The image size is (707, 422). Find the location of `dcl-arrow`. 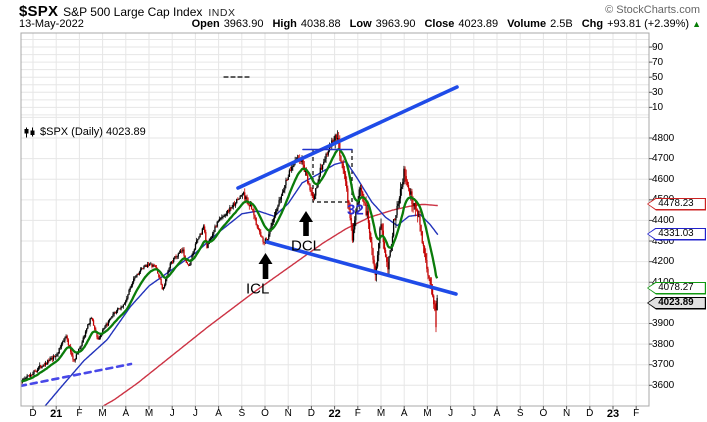

dcl-arrow is located at coordinates (306, 223).